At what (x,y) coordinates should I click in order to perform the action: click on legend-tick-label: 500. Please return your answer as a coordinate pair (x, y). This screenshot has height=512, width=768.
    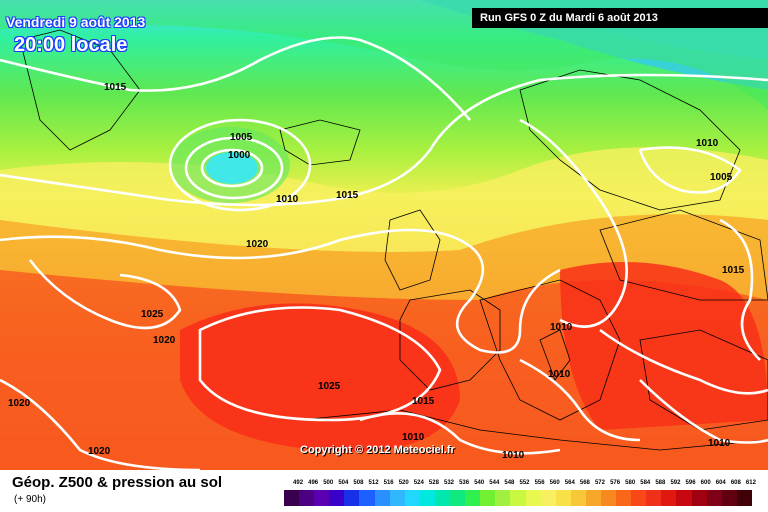
    Looking at the image, I should click on (328, 483).